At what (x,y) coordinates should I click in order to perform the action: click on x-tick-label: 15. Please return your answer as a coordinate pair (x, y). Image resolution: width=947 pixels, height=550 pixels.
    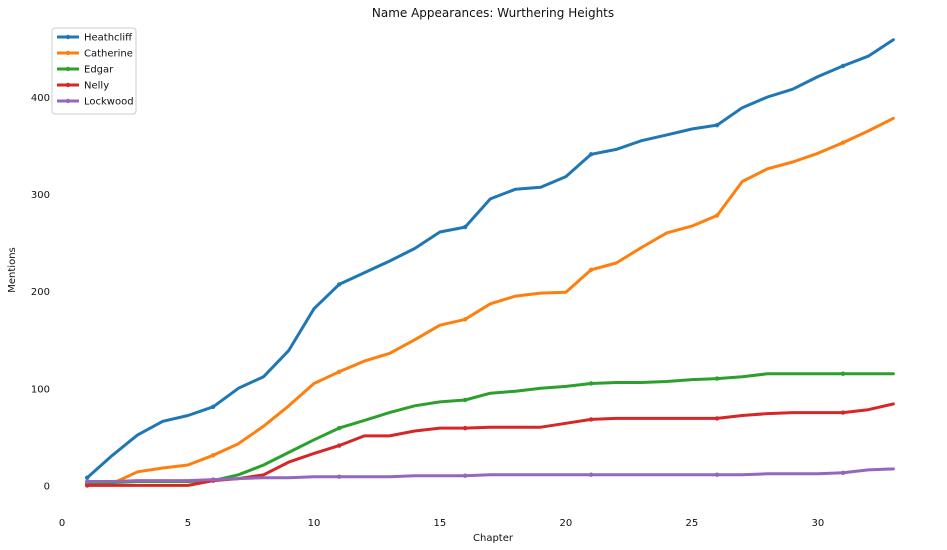
    Looking at the image, I should click on (440, 523).